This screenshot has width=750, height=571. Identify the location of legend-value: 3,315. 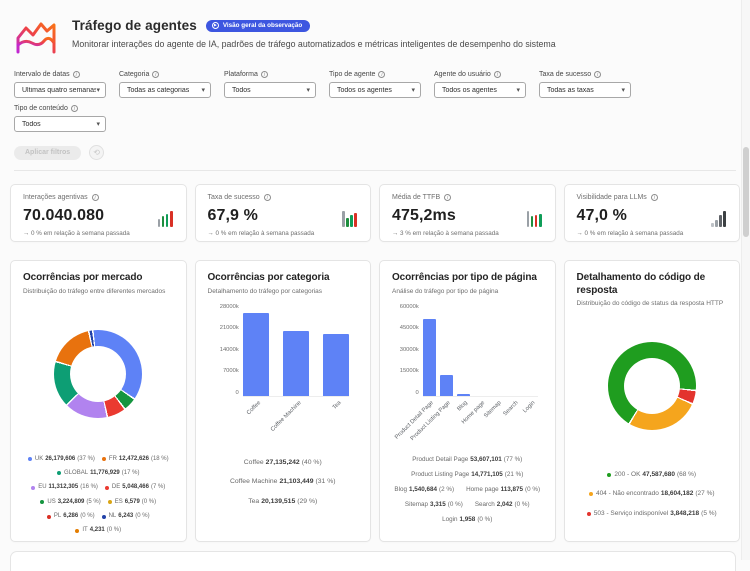
(438, 505).